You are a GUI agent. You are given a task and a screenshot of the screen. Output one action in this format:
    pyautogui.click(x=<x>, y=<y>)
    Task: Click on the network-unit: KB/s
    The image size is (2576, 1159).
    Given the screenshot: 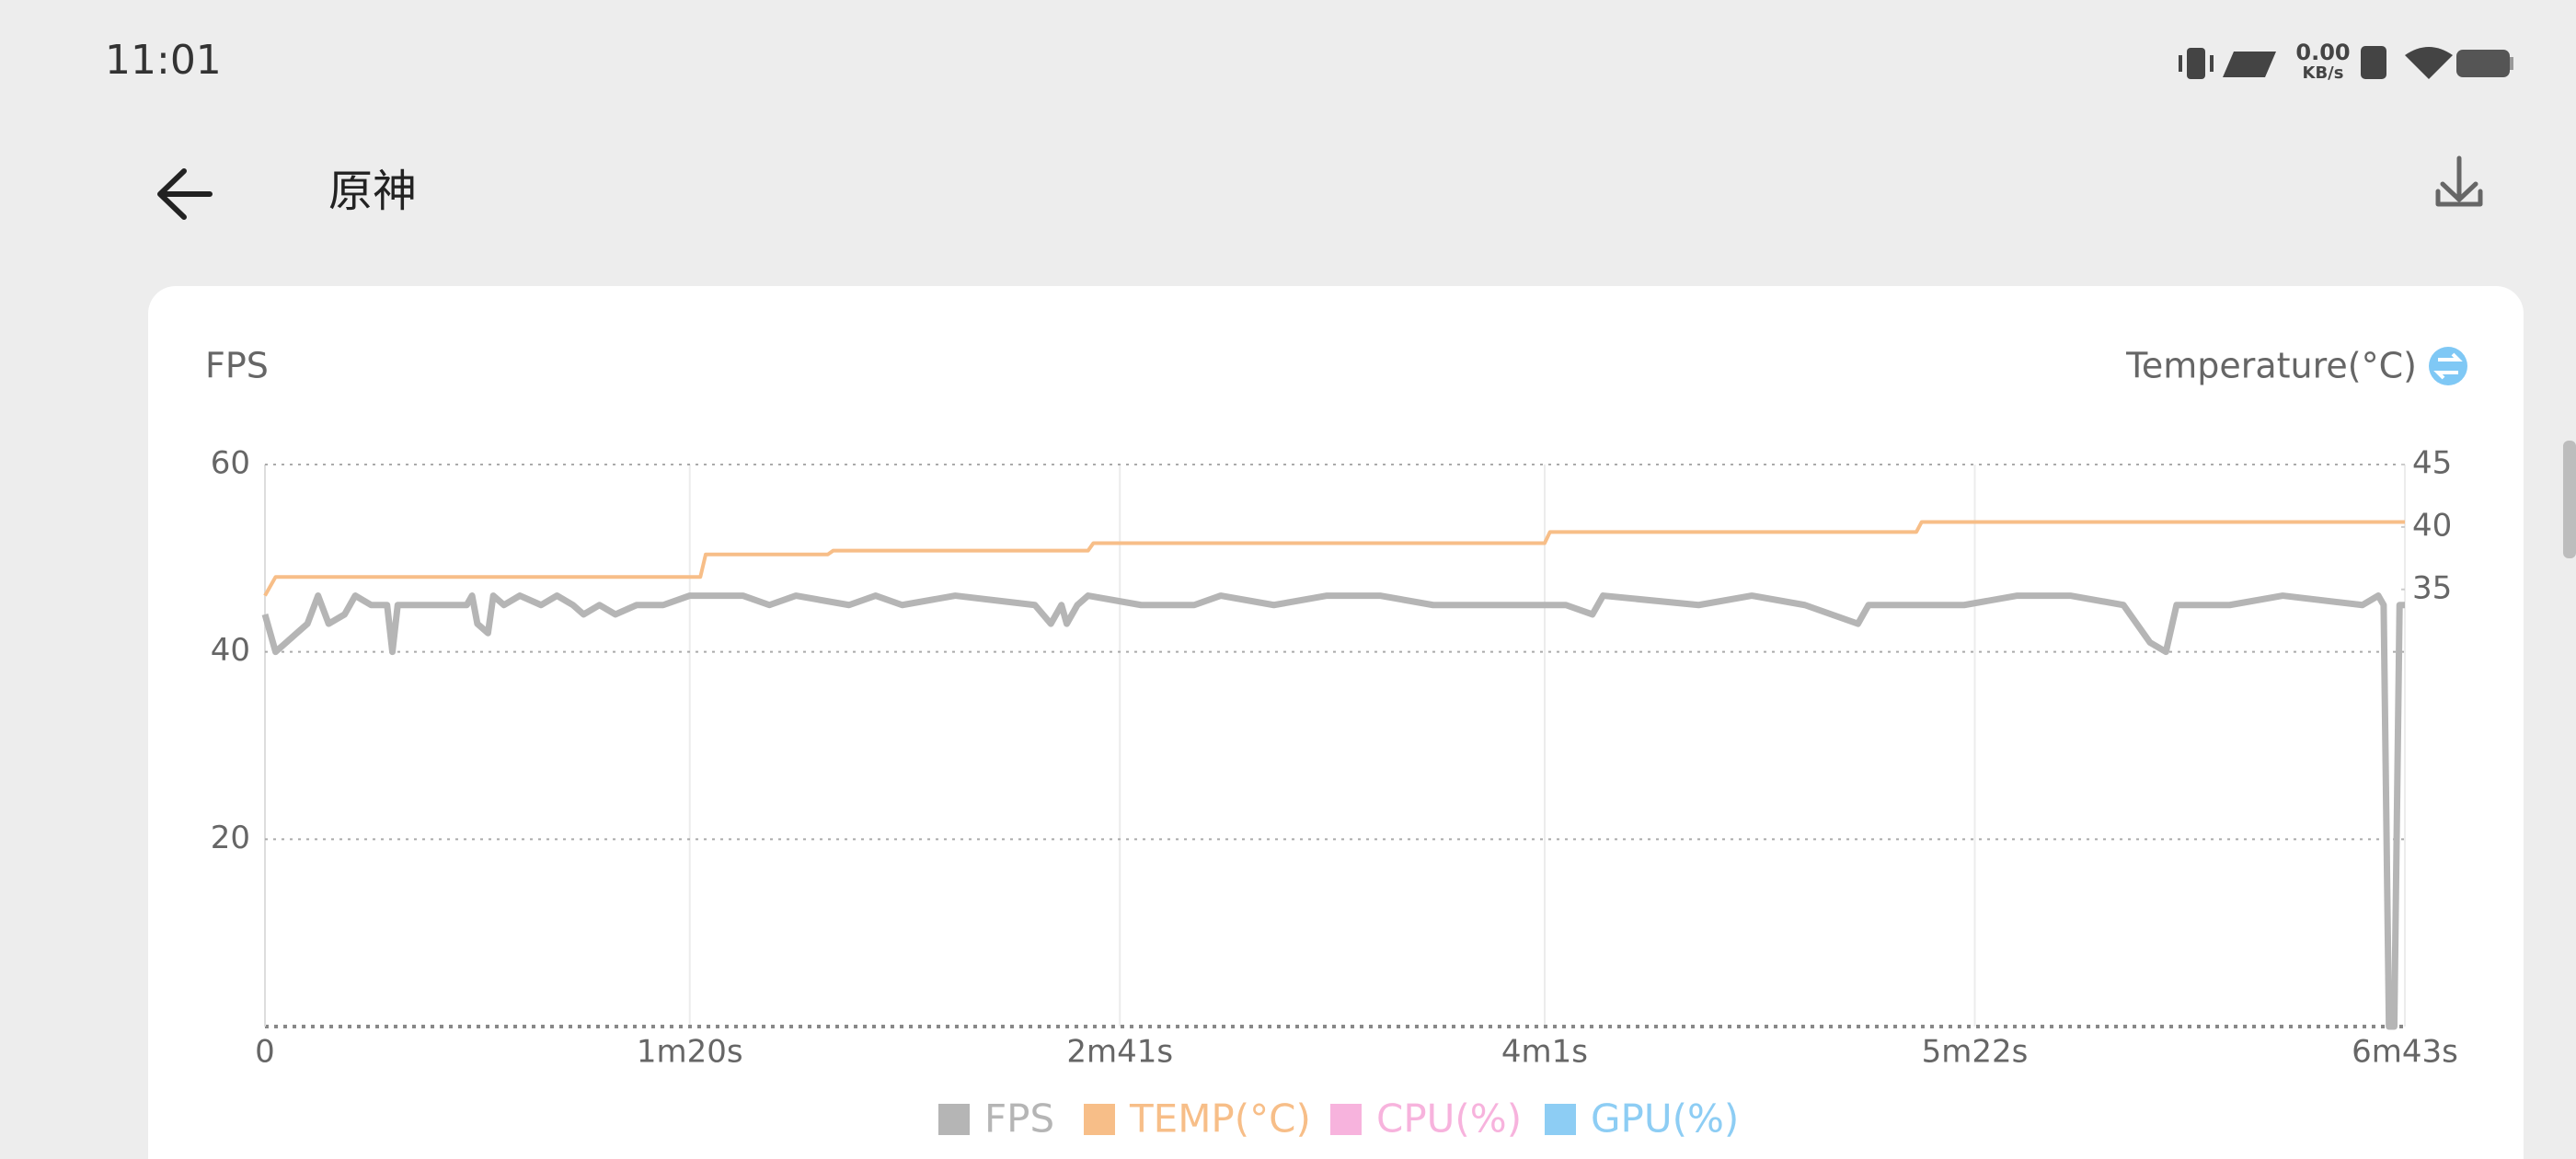 What is the action you would take?
    pyautogui.click(x=2323, y=73)
    